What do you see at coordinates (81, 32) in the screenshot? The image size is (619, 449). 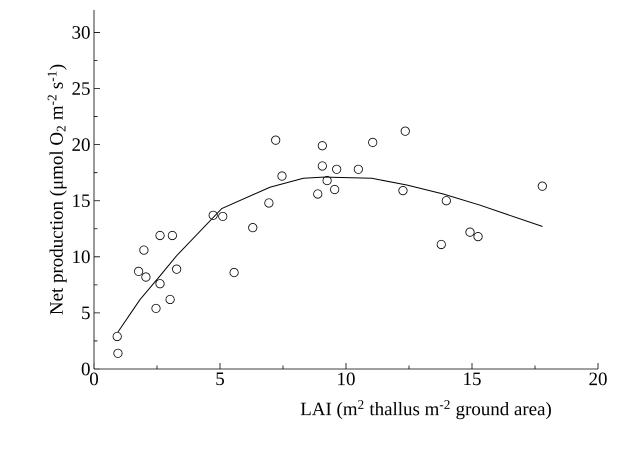 I see `y-tick-label: 30` at bounding box center [81, 32].